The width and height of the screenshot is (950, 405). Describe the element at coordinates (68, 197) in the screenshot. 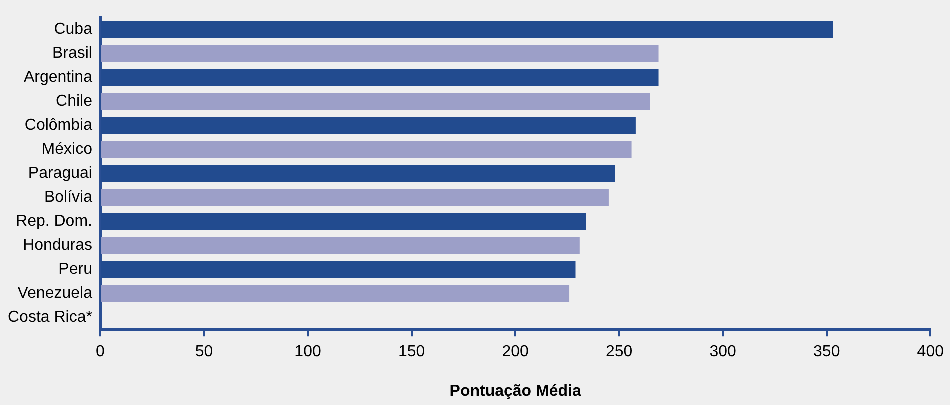

I see `y-tick-label: Bolívia` at that location.